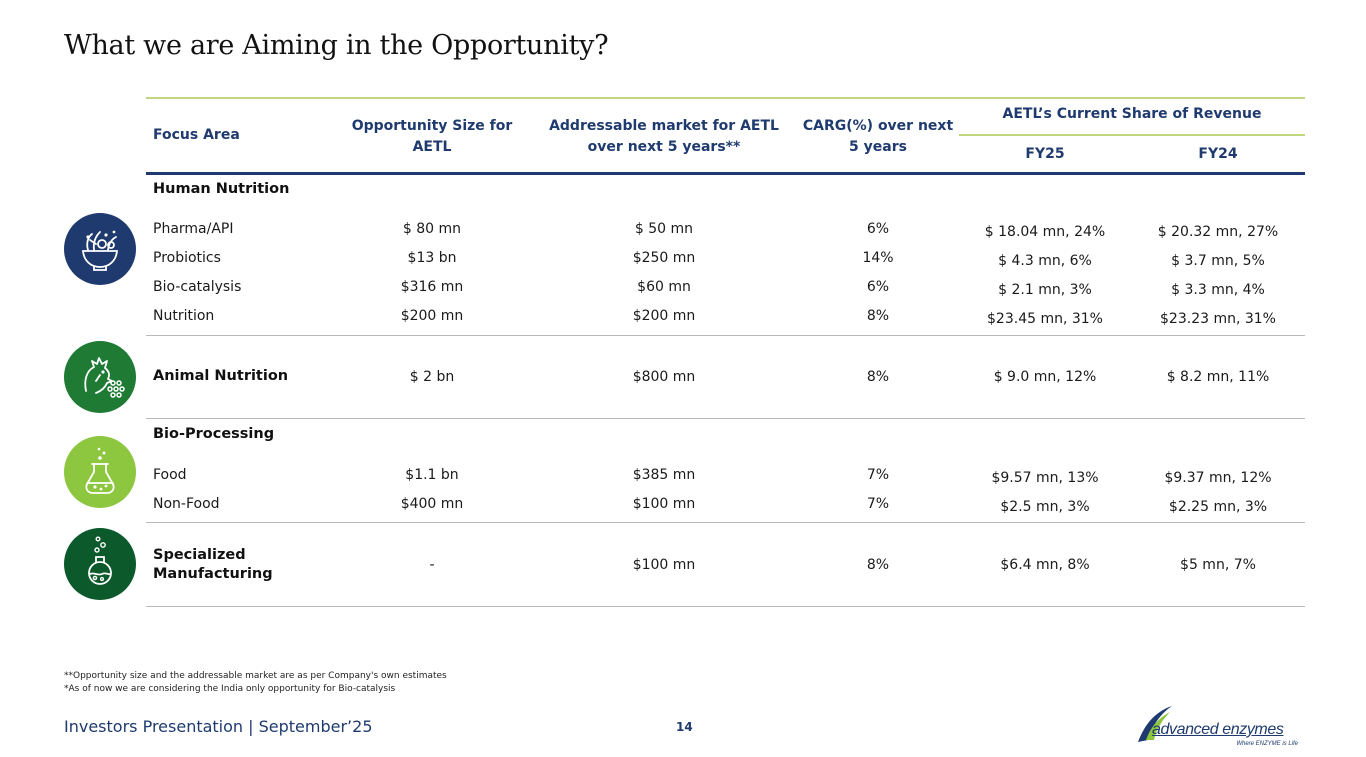 This screenshot has width=1366, height=757. Describe the element at coordinates (664, 475) in the screenshot. I see `cell-market: $385 mn` at that location.